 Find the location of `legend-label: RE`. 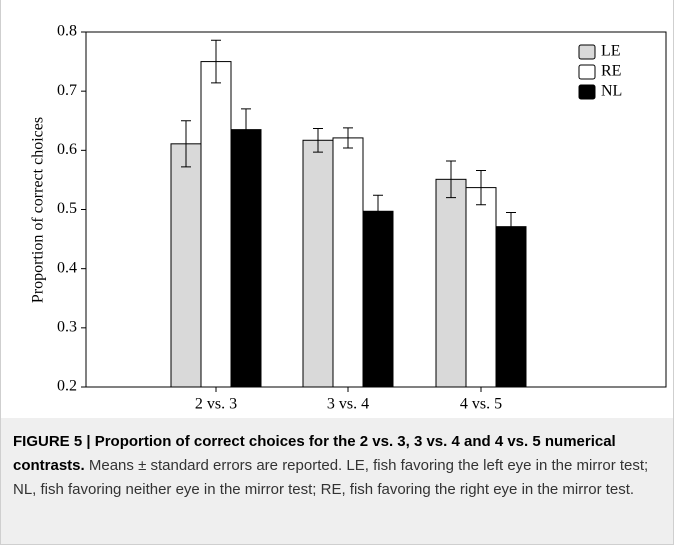

legend-label: RE is located at coordinates (611, 71).